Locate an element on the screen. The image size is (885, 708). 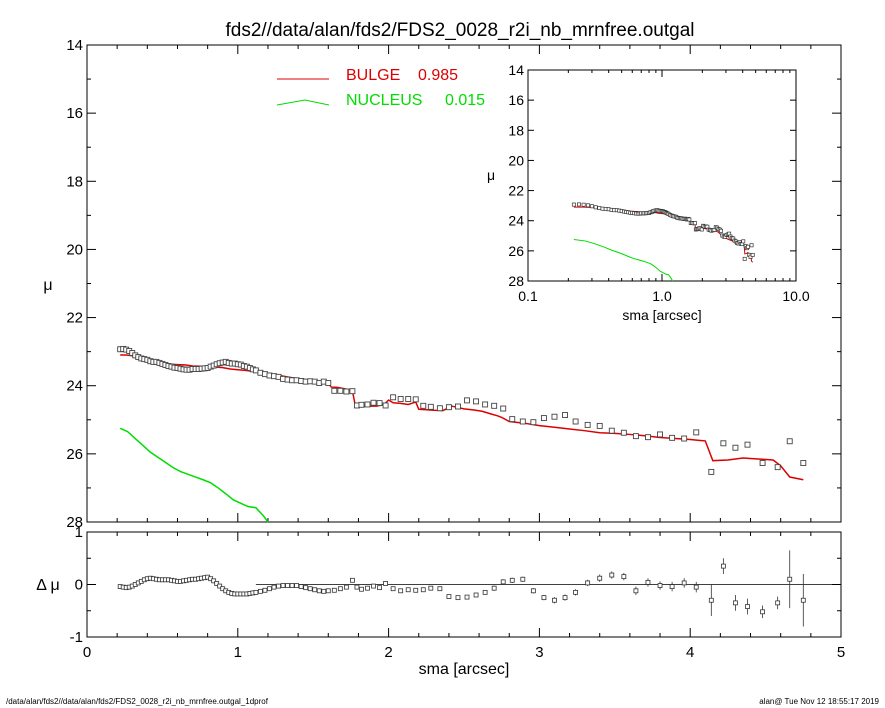
x-tick-label: 1 is located at coordinates (238, 652).